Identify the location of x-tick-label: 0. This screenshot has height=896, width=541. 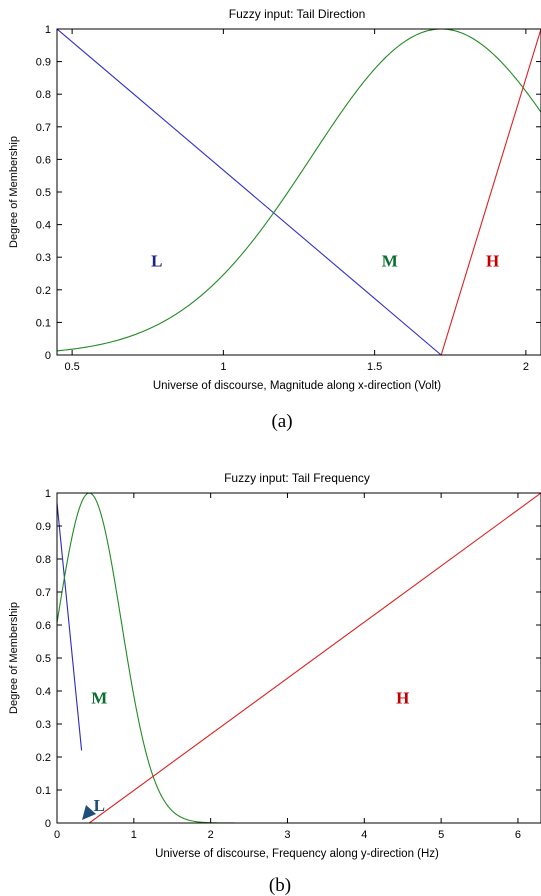
(57, 835).